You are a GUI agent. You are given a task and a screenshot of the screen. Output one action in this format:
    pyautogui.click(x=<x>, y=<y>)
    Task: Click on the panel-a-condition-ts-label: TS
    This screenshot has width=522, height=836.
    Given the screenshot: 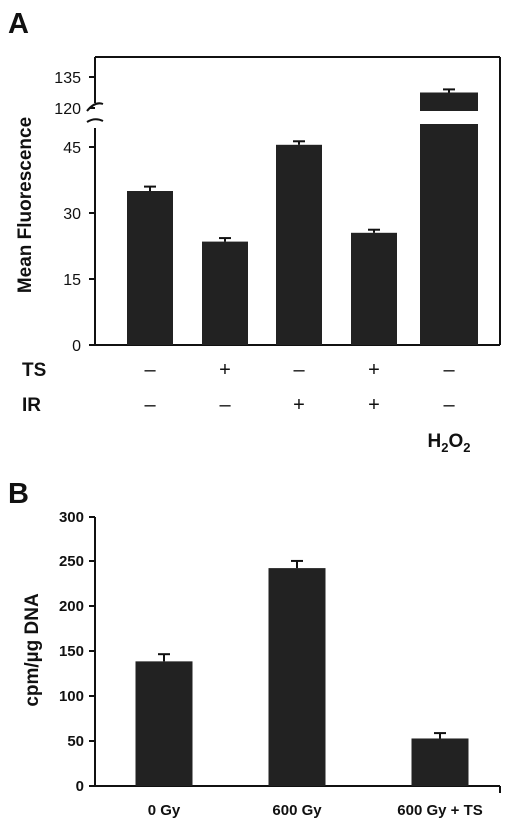 What is the action you would take?
    pyautogui.click(x=34, y=370)
    